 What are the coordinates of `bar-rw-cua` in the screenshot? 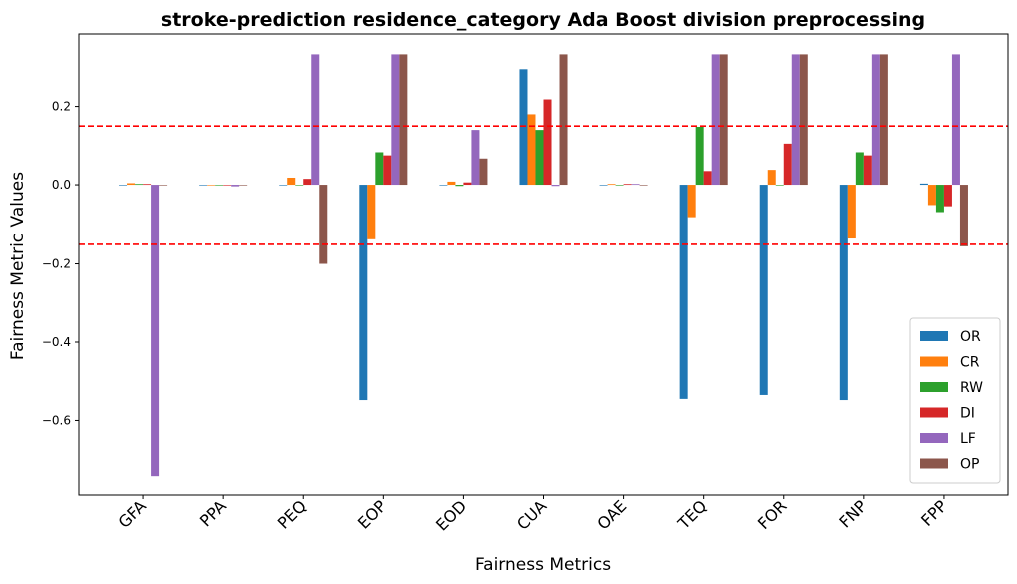 It's located at (539, 158).